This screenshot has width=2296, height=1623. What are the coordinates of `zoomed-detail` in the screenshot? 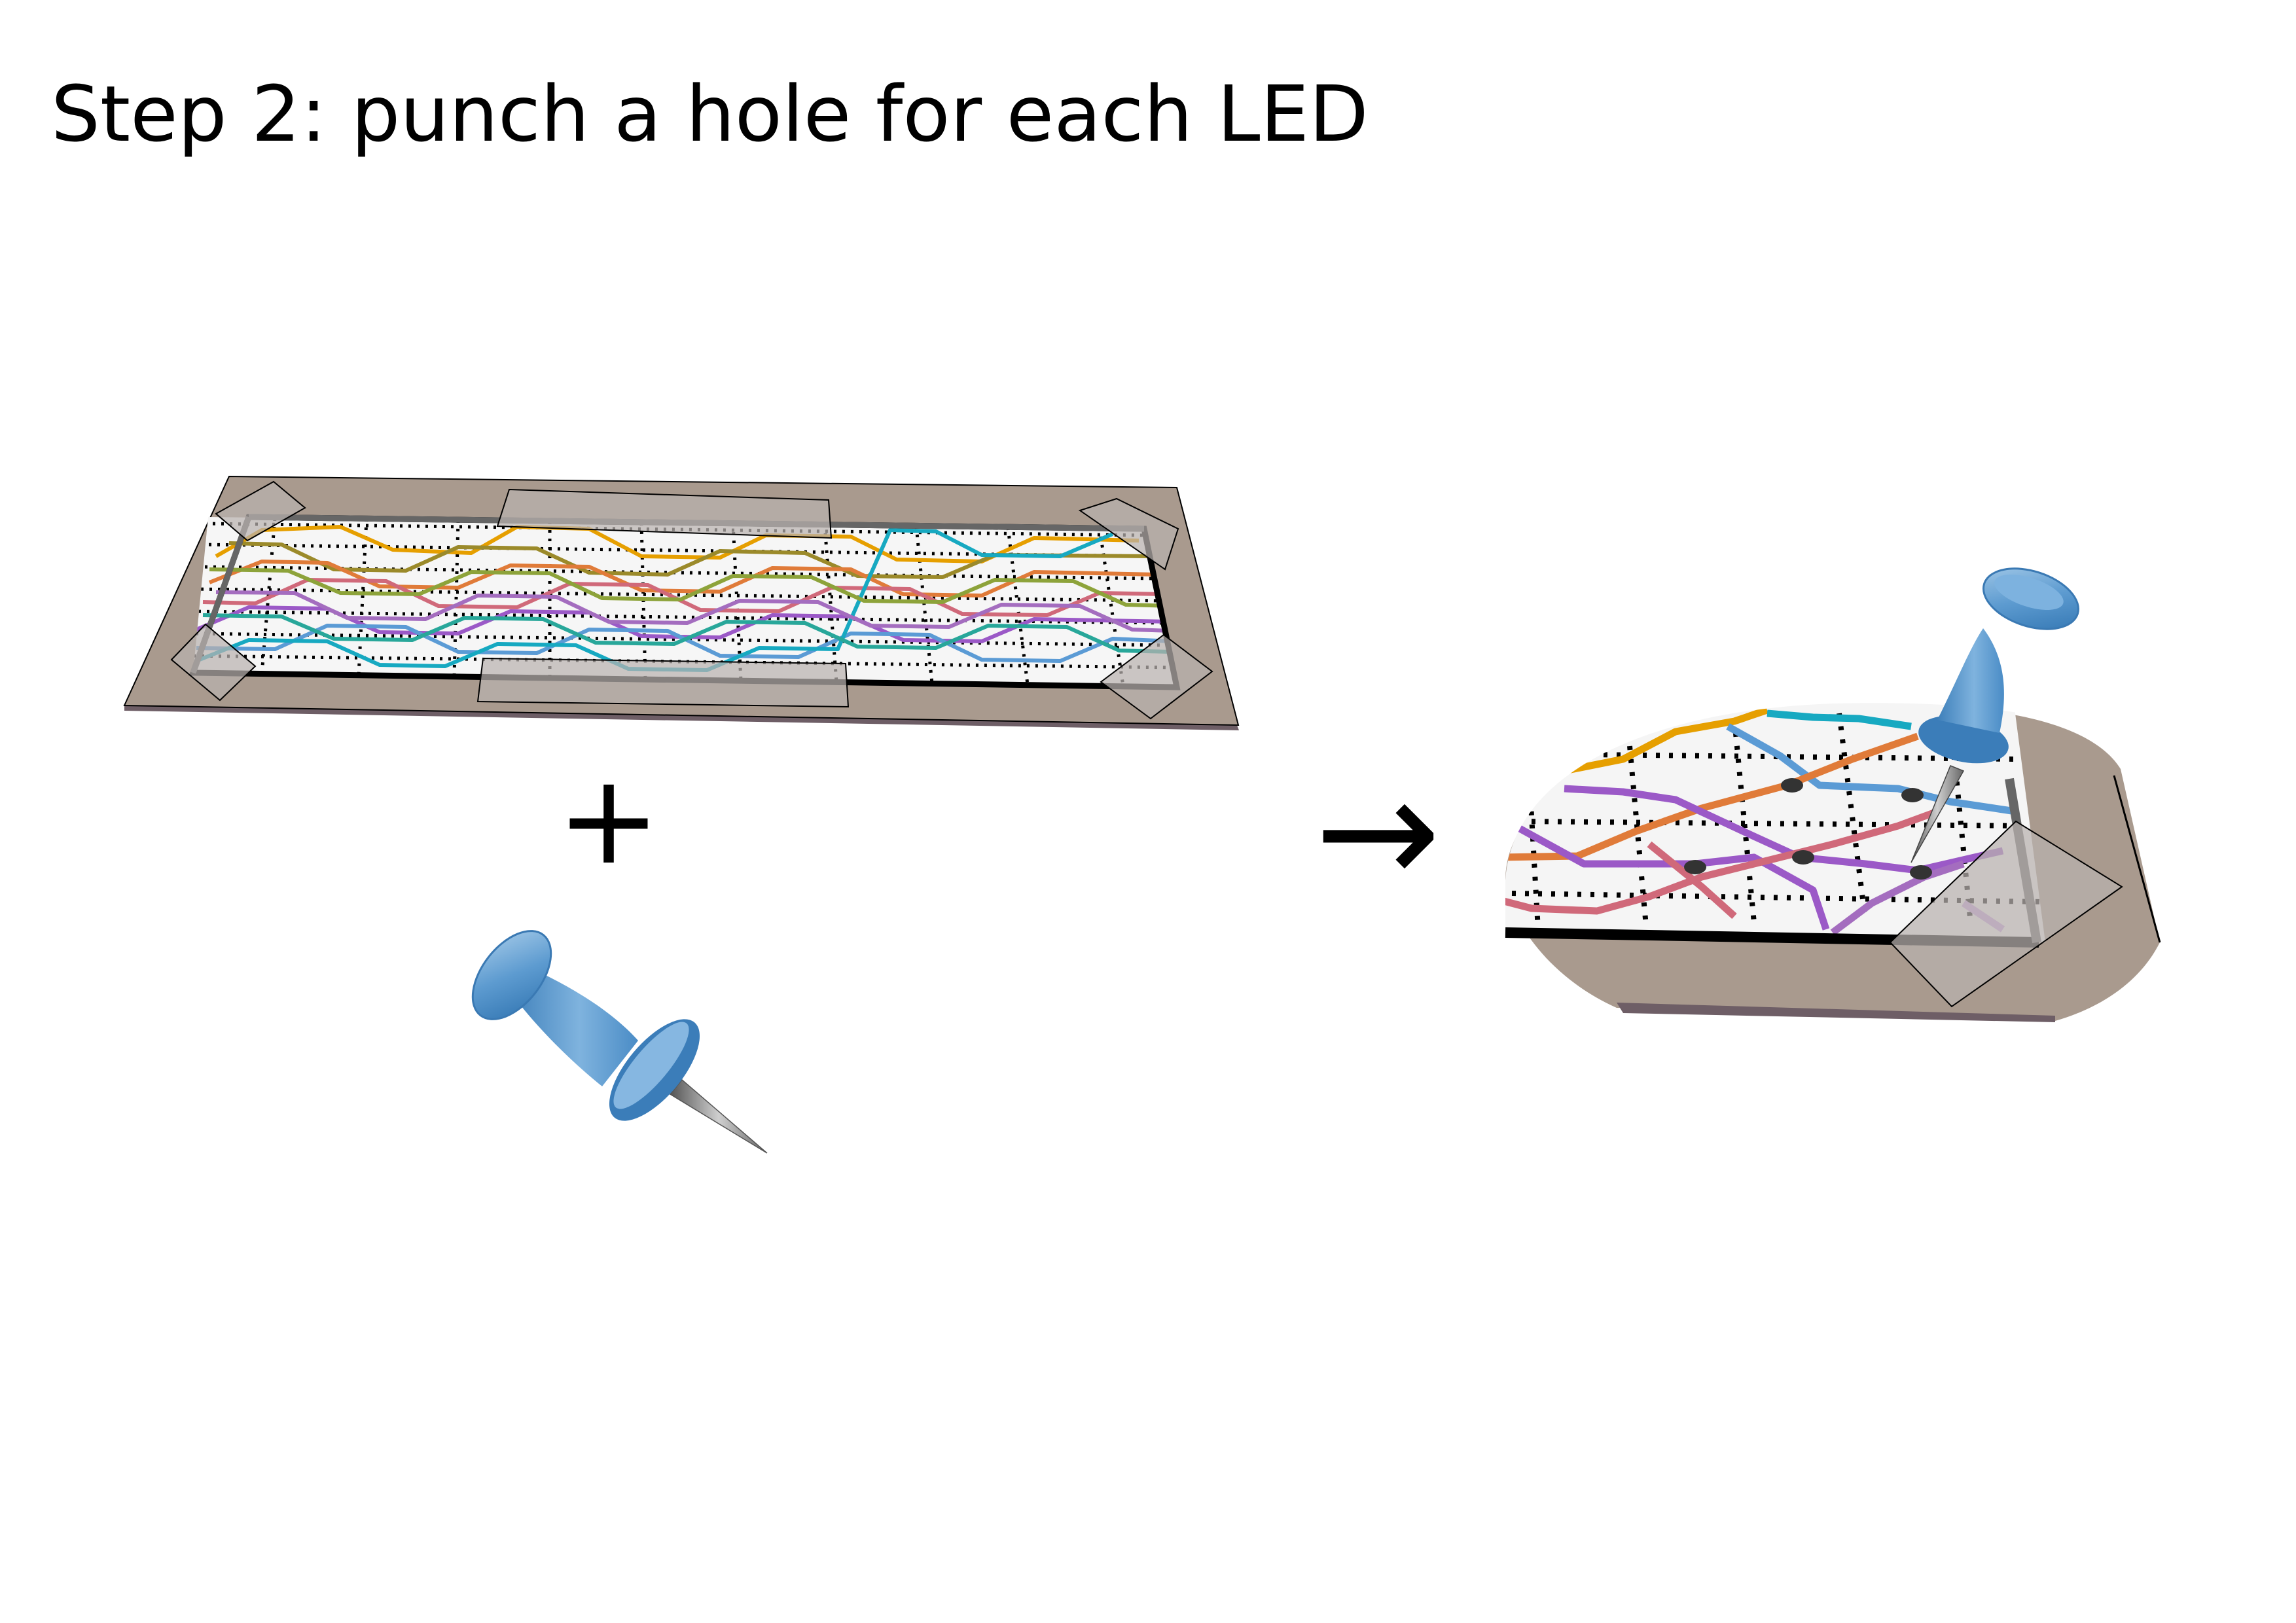 It's located at (1833, 794).